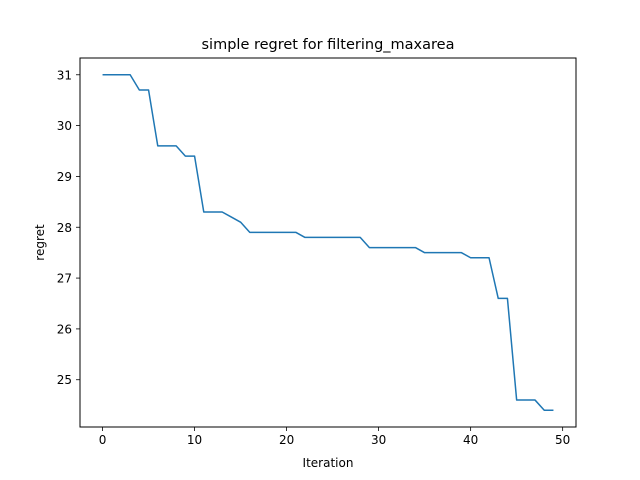  Describe the element at coordinates (194, 440) in the screenshot. I see `x-tick-label: 10` at that location.